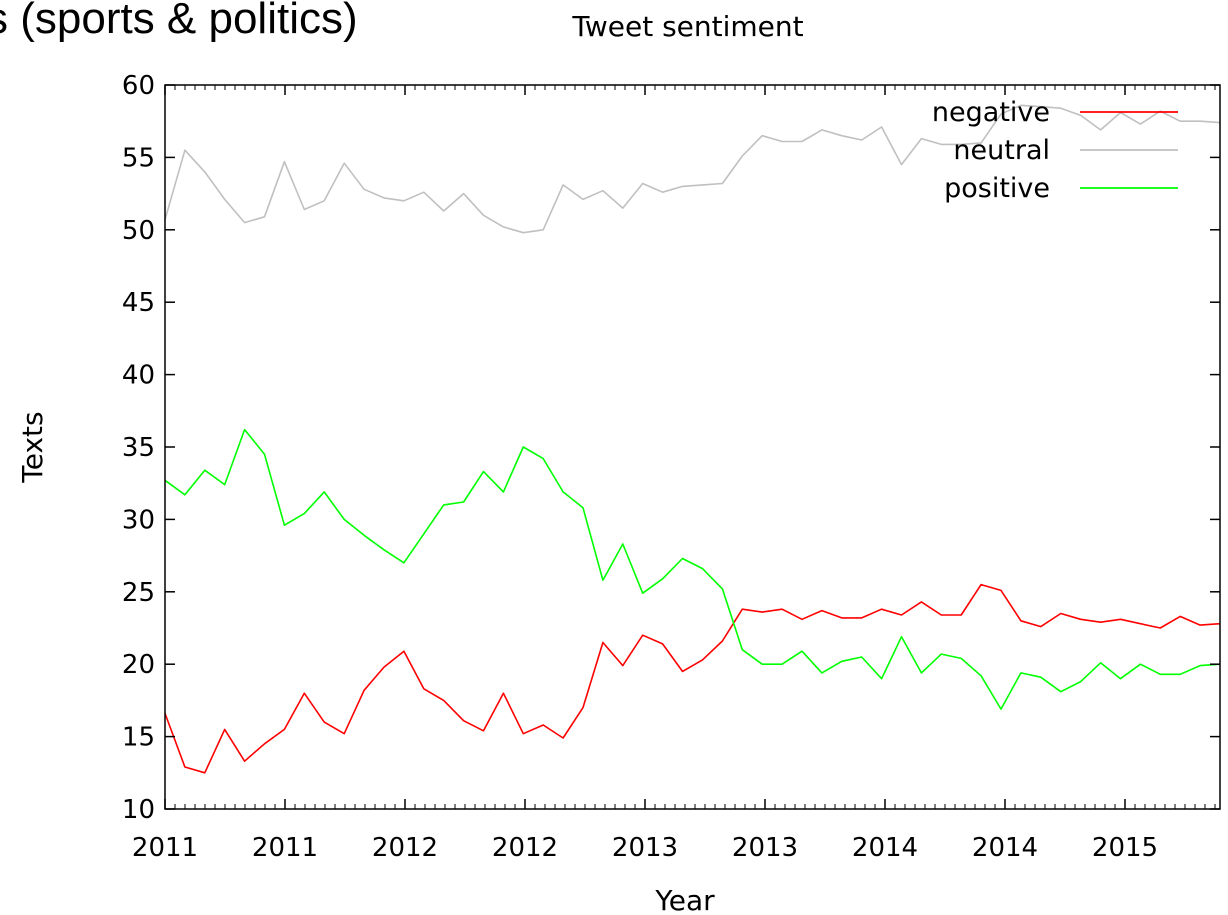  Describe the element at coordinates (138, 158) in the screenshot. I see `y-tick-label: 55` at that location.